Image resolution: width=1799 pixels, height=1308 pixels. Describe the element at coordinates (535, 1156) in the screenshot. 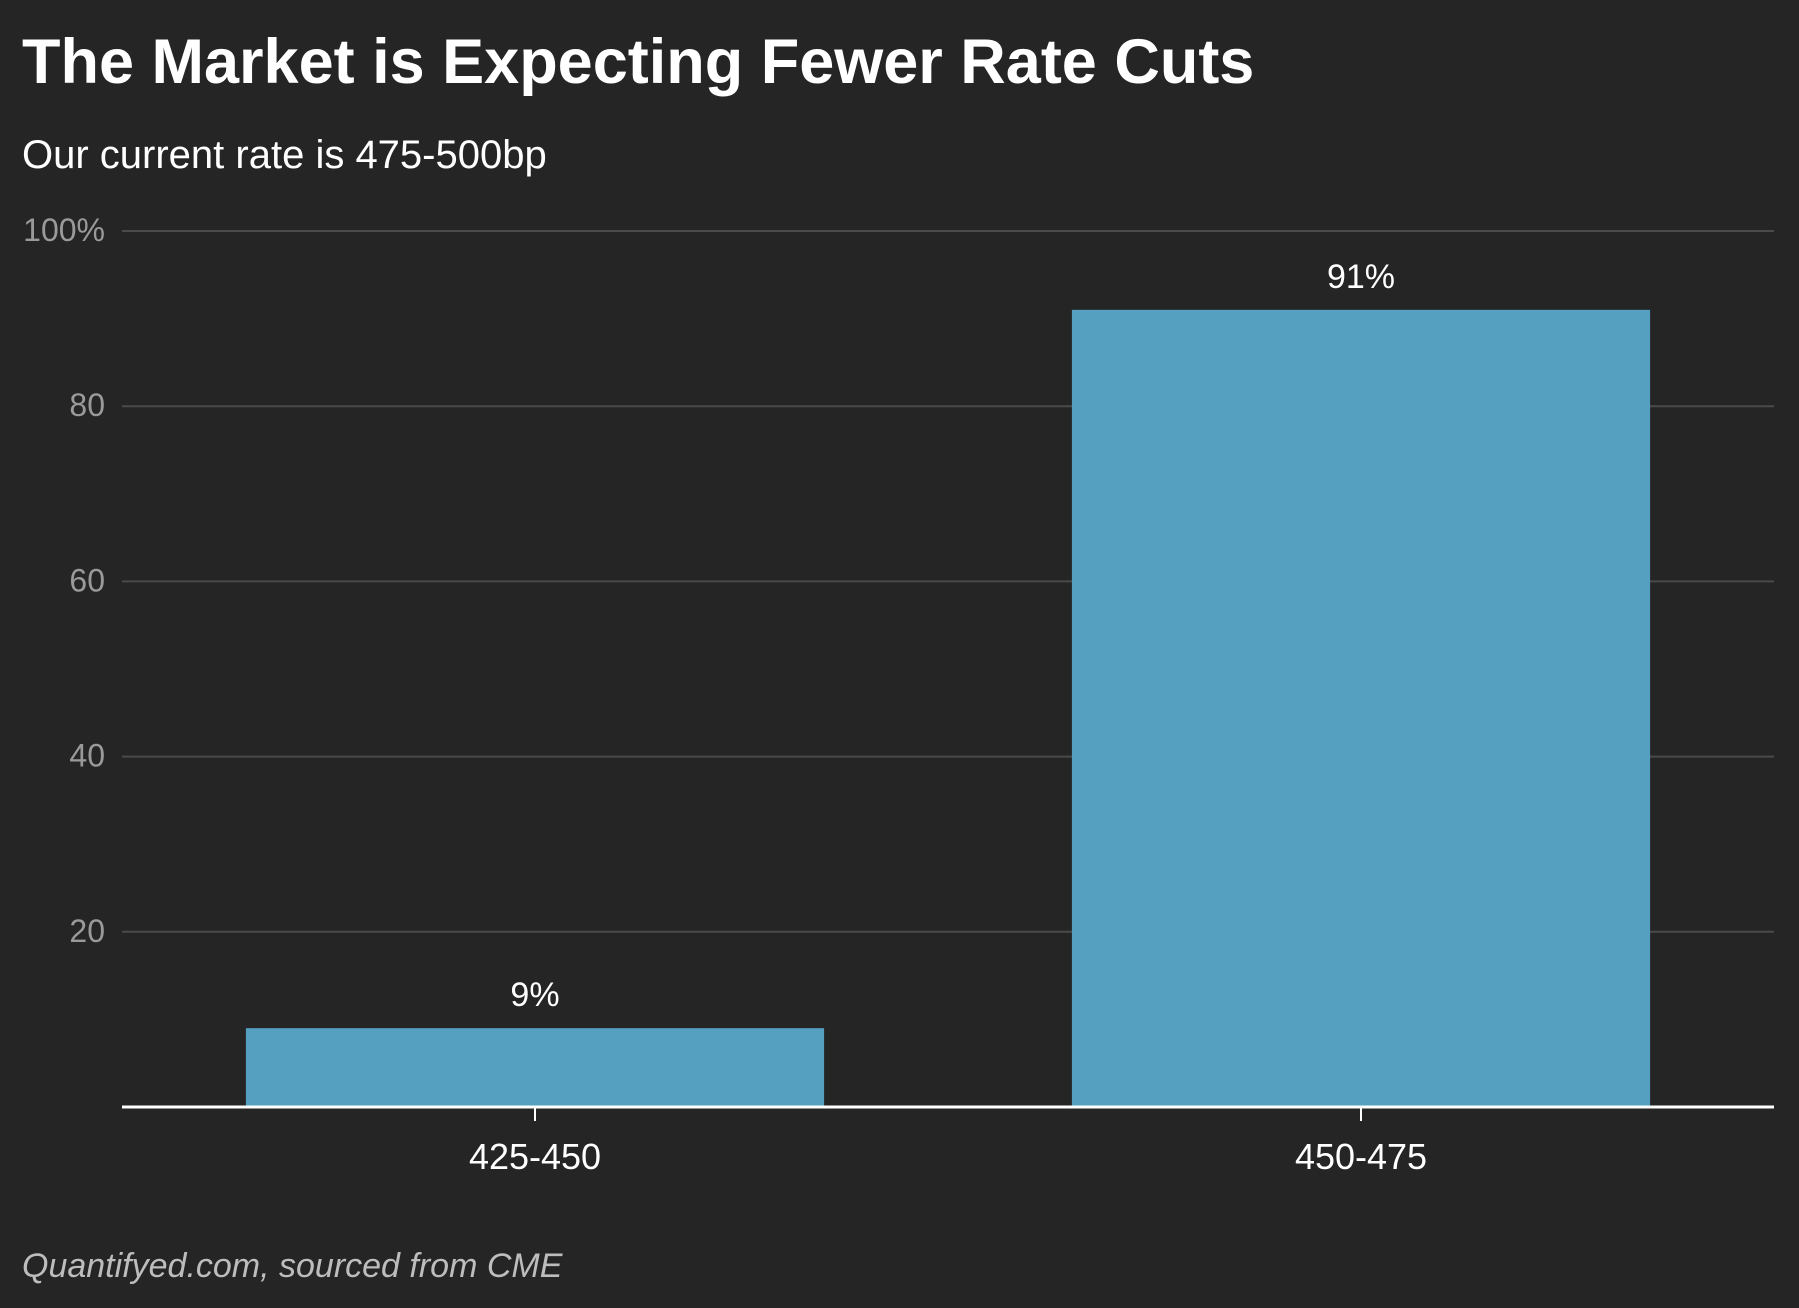

I see `x-tick-label: 425-450` at that location.